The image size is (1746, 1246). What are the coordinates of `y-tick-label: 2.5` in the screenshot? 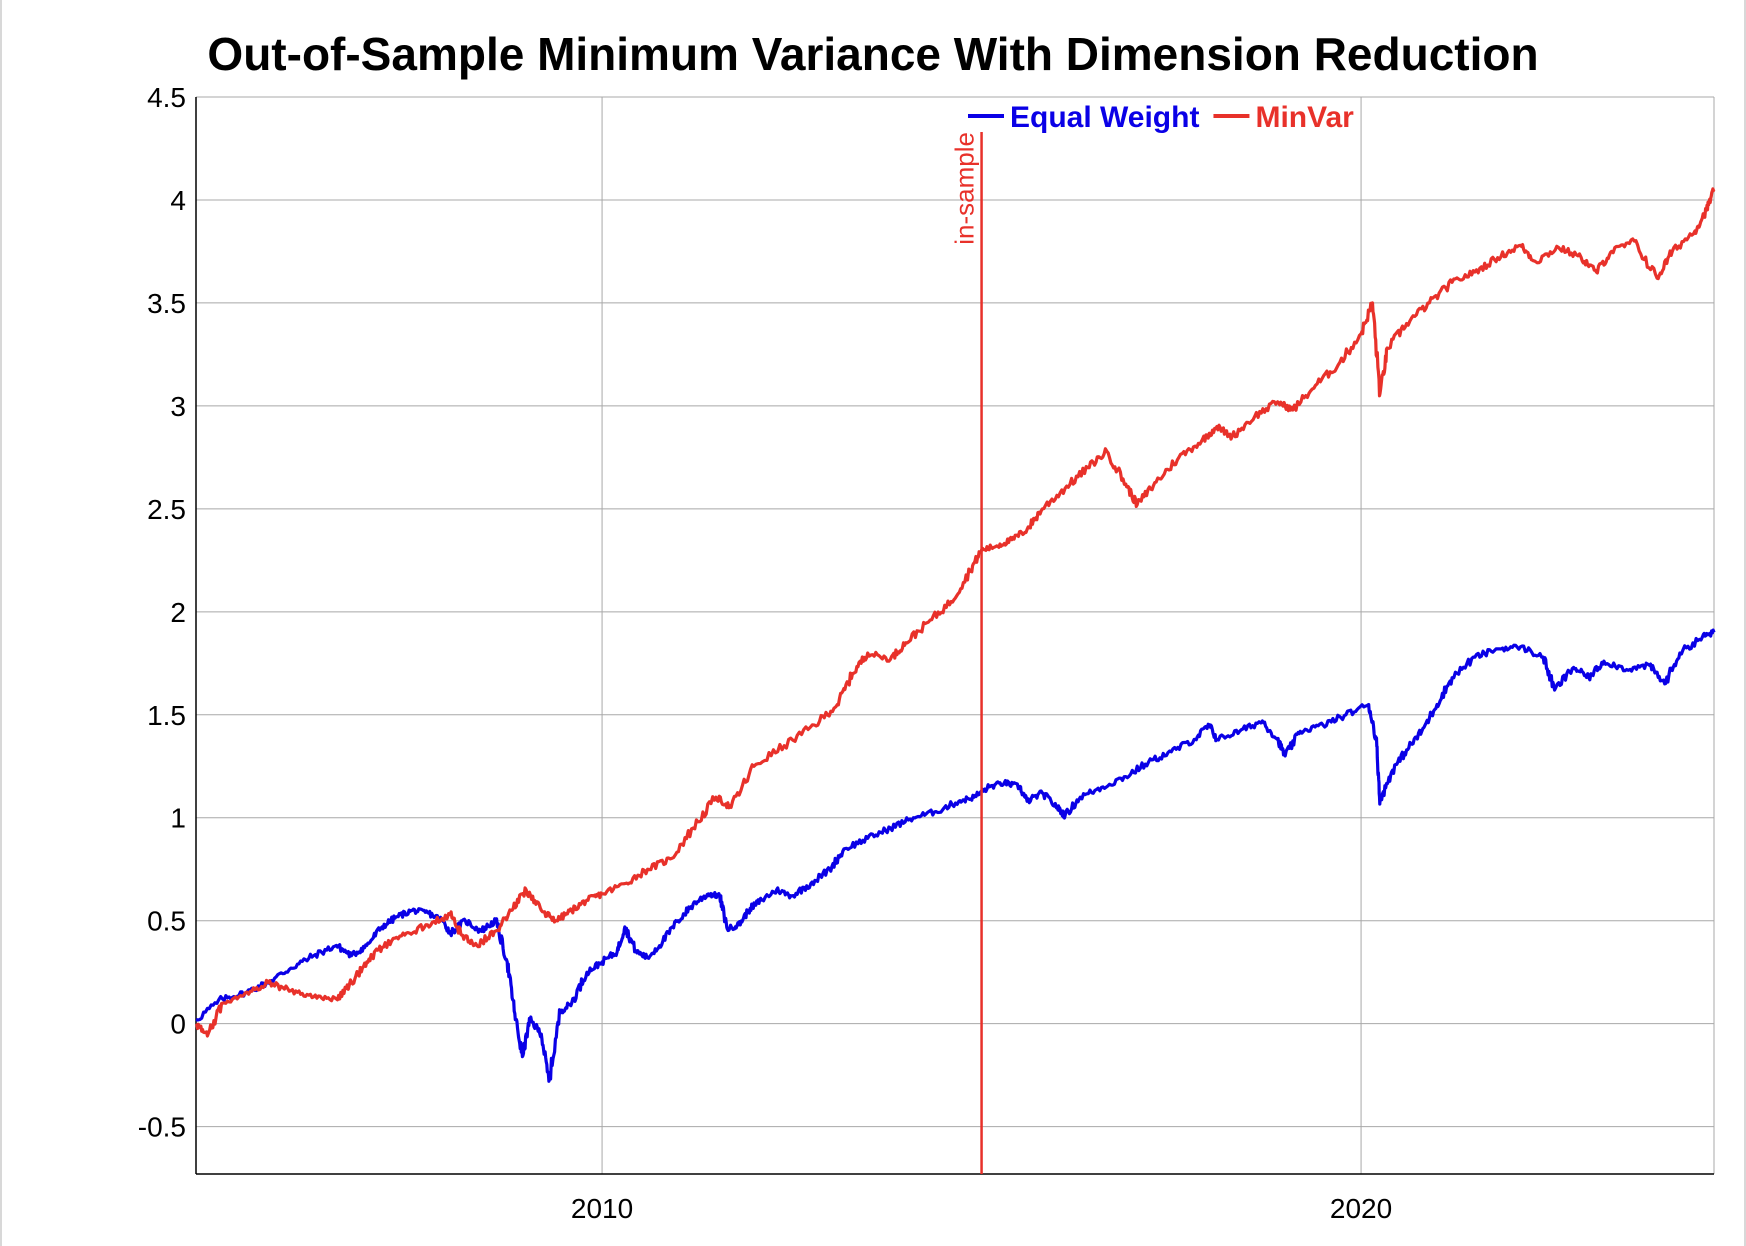 It's located at (166, 509).